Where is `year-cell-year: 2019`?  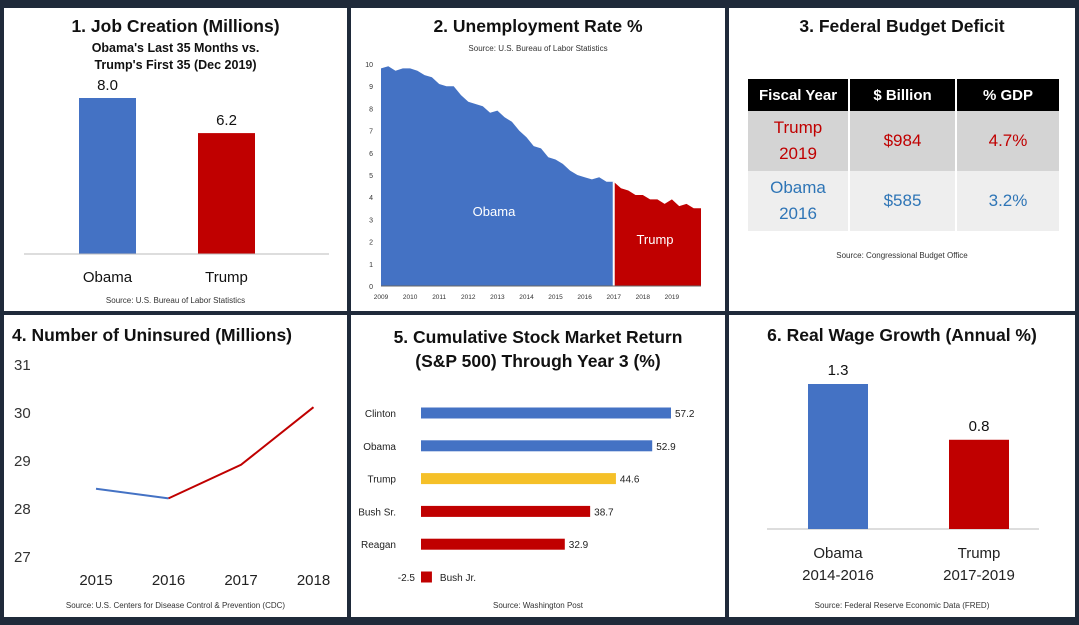
year-cell-year: 2019 is located at coordinates (798, 153).